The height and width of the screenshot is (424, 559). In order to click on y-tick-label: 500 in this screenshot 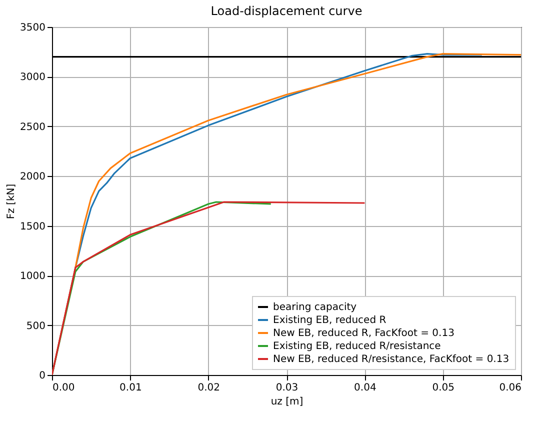, I will do `click(36, 326)`.